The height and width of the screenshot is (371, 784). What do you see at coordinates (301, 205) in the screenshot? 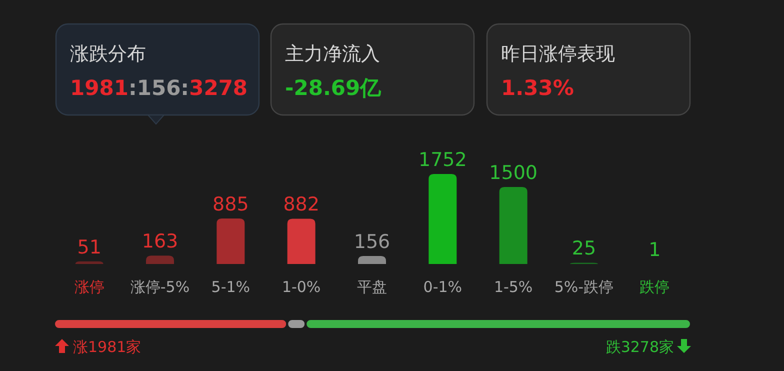
I see `data-label: 882` at bounding box center [301, 205].